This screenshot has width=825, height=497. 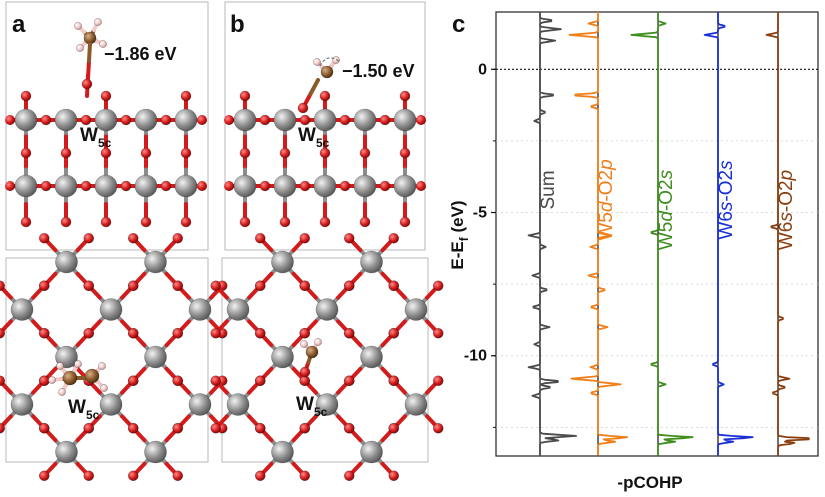 What do you see at coordinates (459, 234) in the screenshot?
I see `chart-y-axis-title: E-Ef (eV)` at bounding box center [459, 234].